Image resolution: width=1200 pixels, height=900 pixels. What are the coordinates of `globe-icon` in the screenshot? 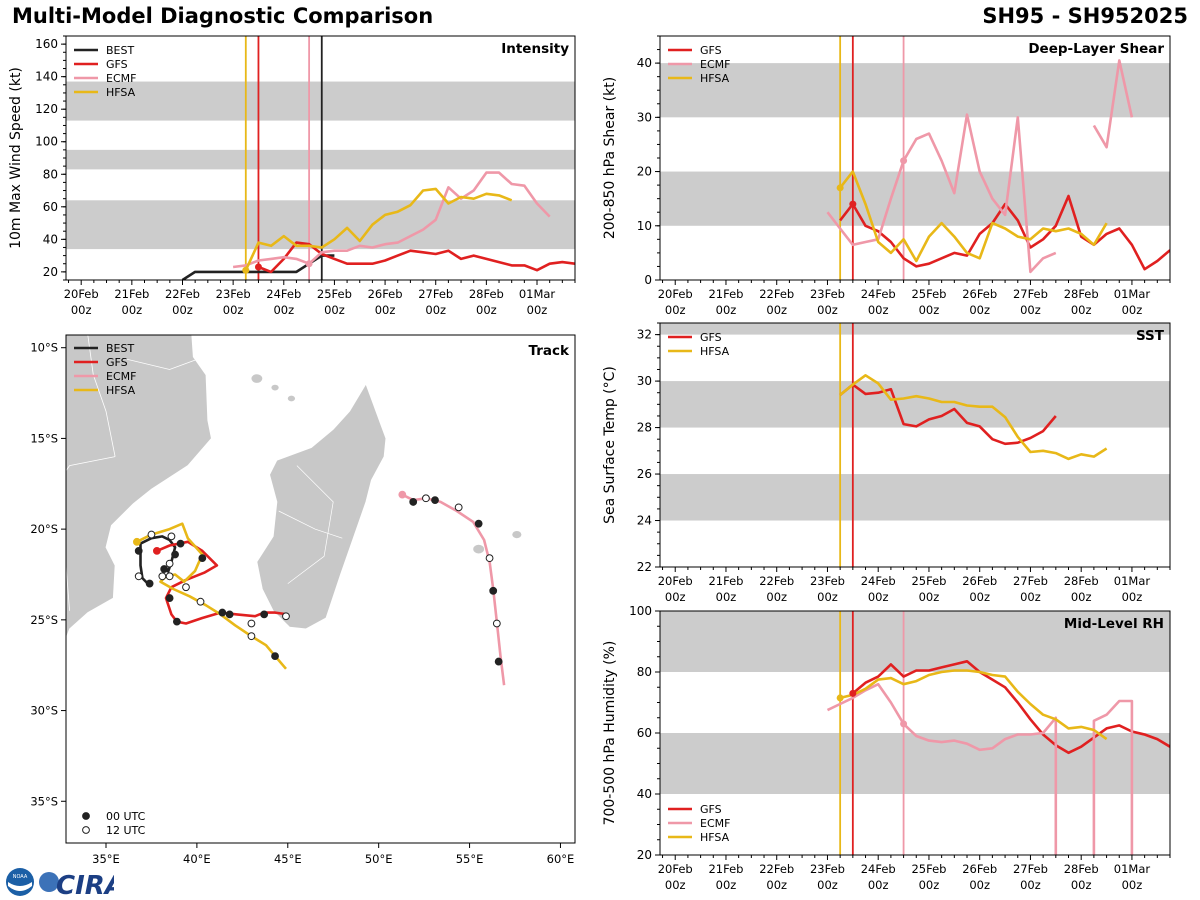 It's located at (49, 882).